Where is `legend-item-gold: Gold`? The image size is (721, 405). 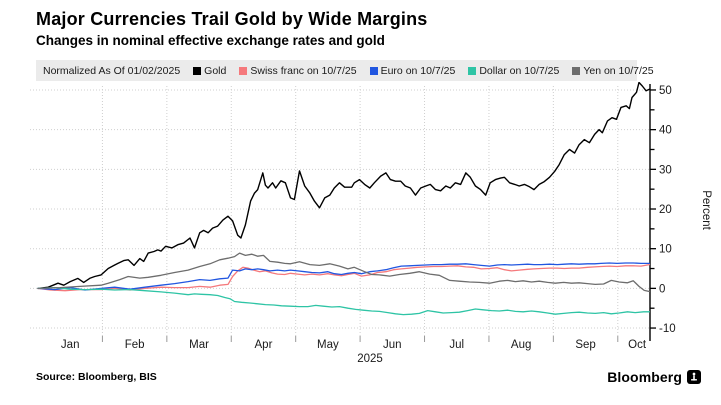 legend-item-gold: Gold is located at coordinates (209, 71).